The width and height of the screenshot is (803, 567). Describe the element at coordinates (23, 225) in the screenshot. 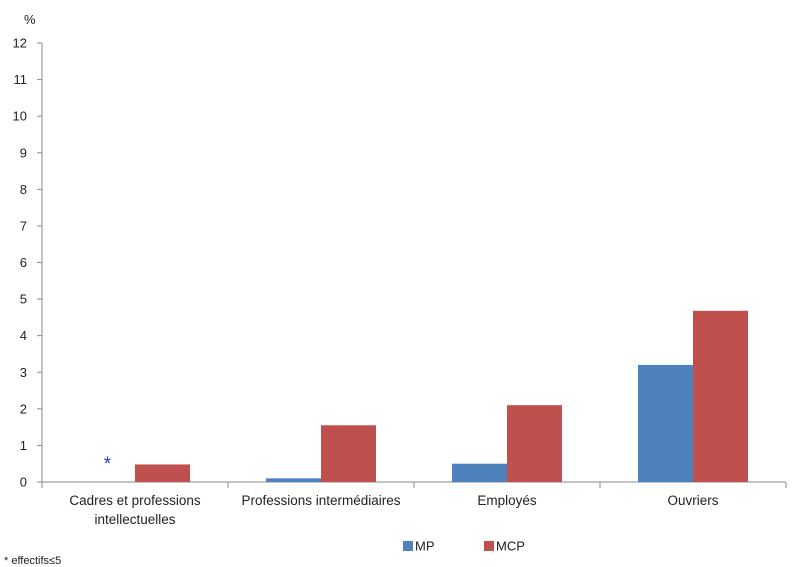

I see `y-tick-label: 7` at that location.